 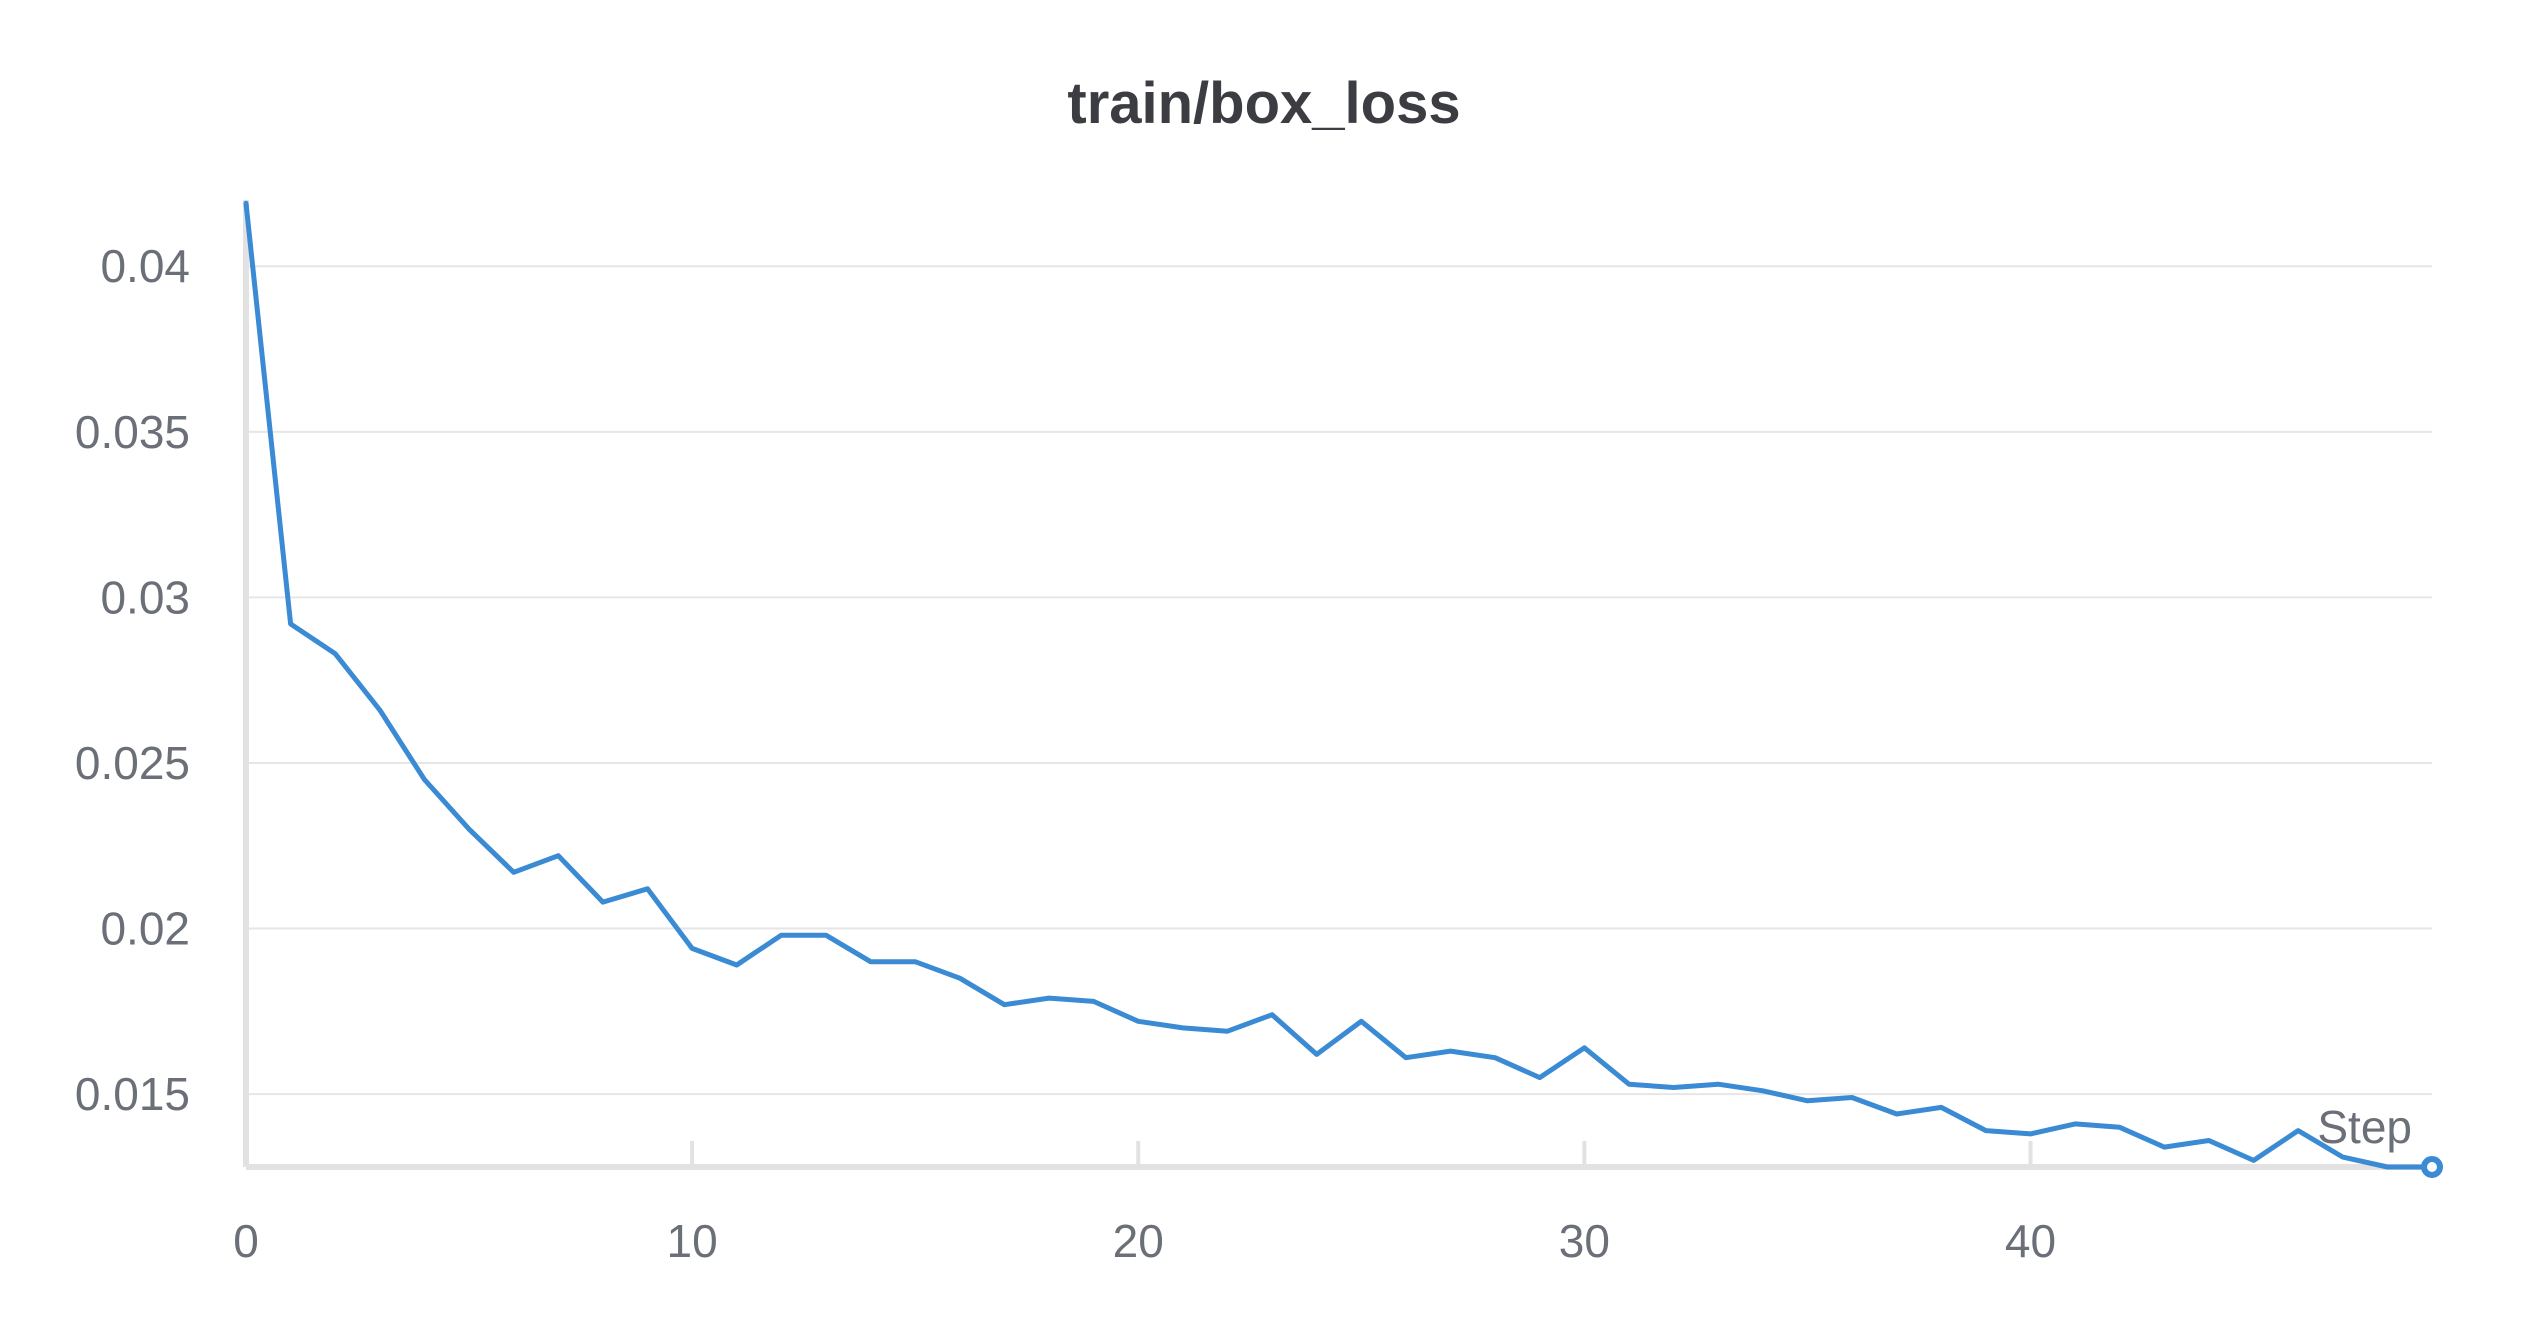 What do you see at coordinates (2364, 1127) in the screenshot?
I see `x-axis-label: Step` at bounding box center [2364, 1127].